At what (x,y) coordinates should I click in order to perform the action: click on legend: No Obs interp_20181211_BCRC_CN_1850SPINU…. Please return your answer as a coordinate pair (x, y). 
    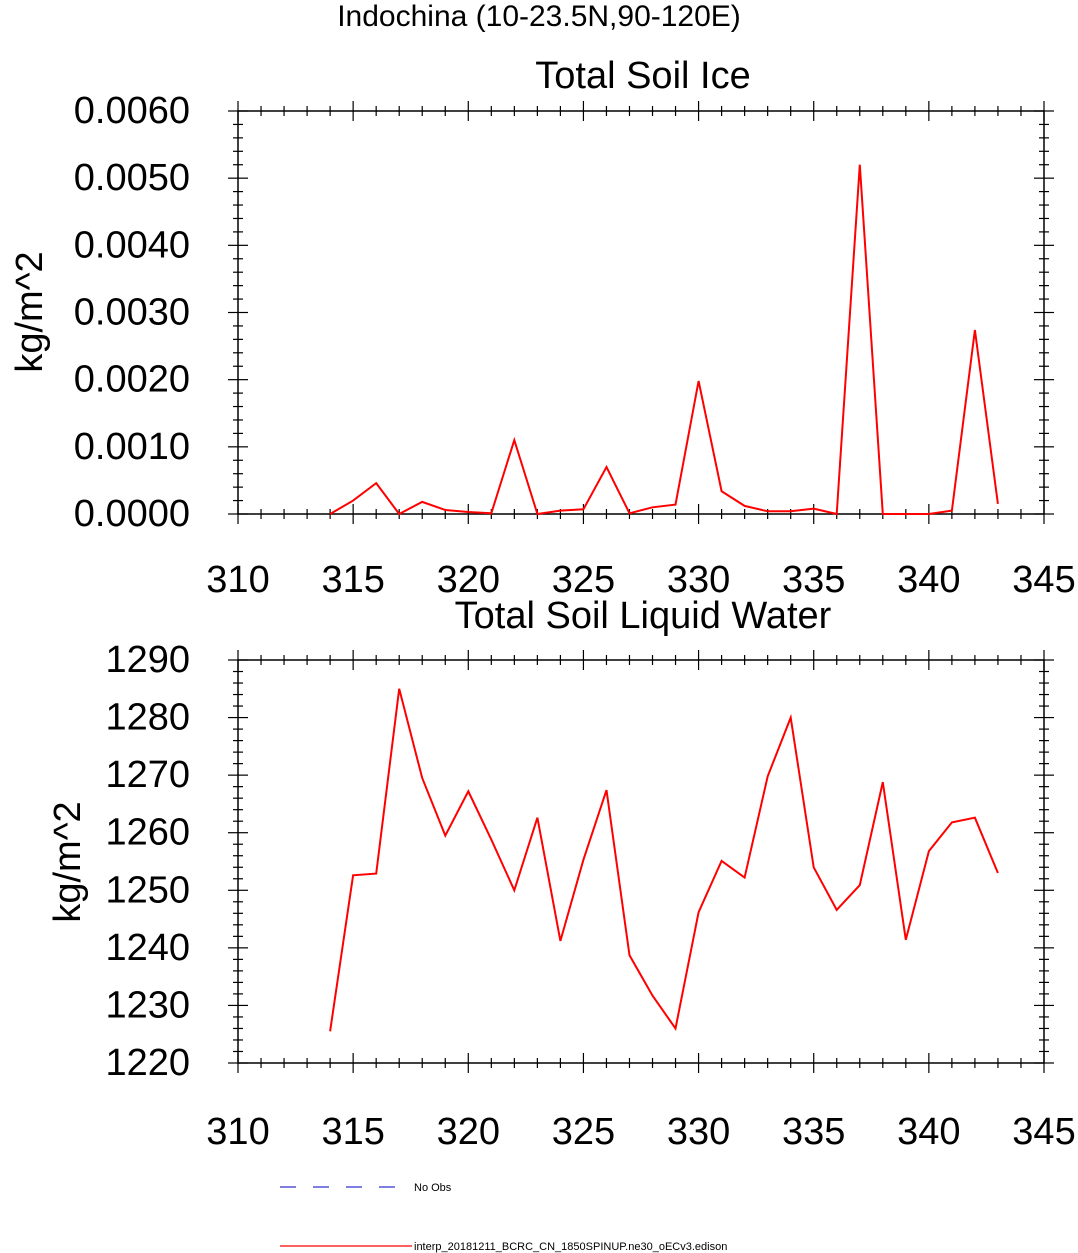
    Looking at the image, I should click on (503, 1217).